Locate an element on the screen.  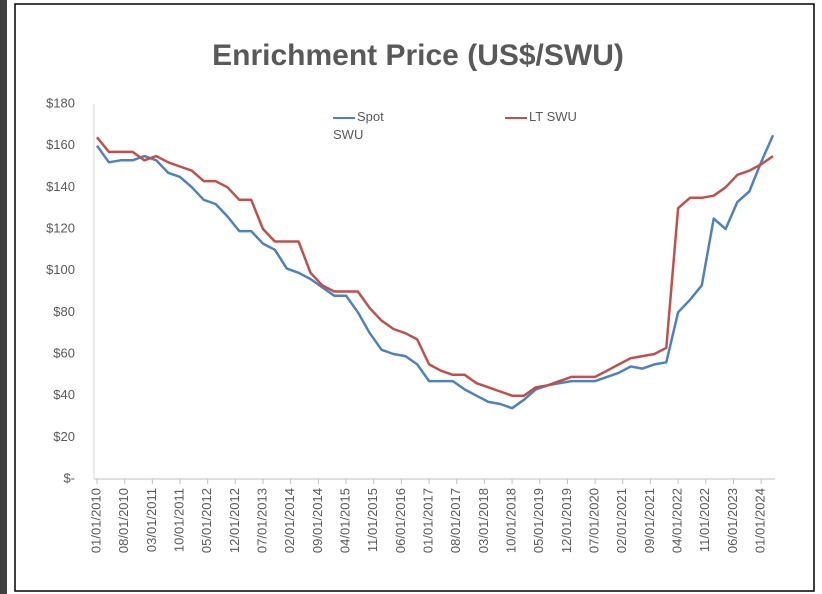
y-tick-label: $60 is located at coordinates (64, 352).